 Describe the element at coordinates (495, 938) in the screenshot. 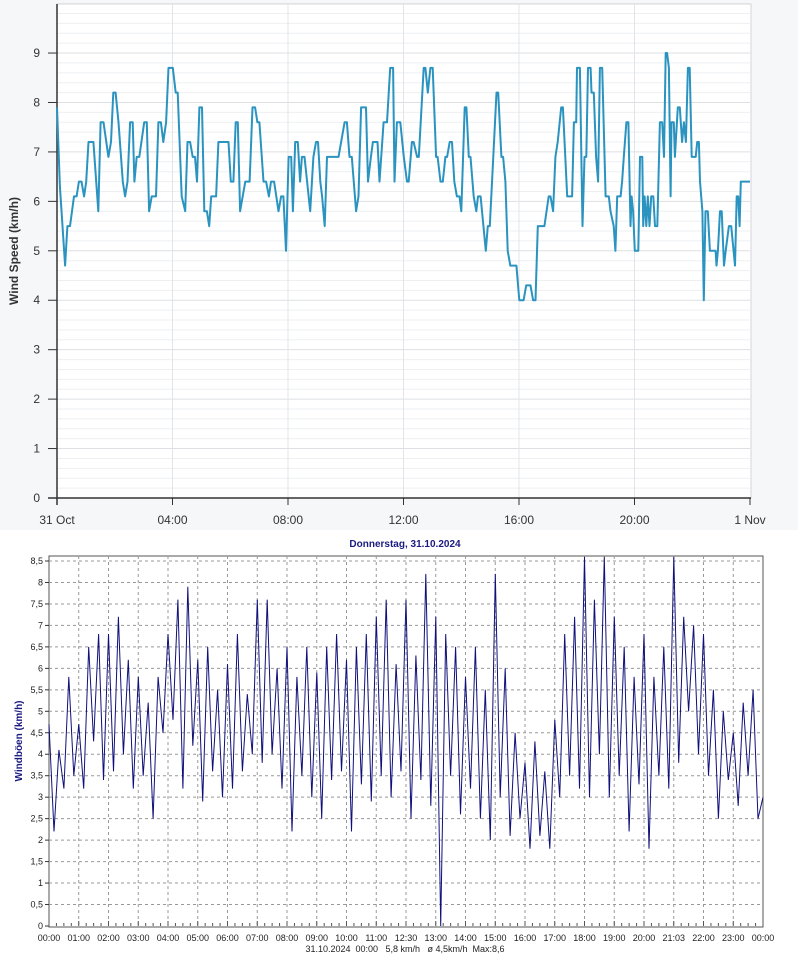

I see `bottom-x-tick-label: 15:00` at that location.